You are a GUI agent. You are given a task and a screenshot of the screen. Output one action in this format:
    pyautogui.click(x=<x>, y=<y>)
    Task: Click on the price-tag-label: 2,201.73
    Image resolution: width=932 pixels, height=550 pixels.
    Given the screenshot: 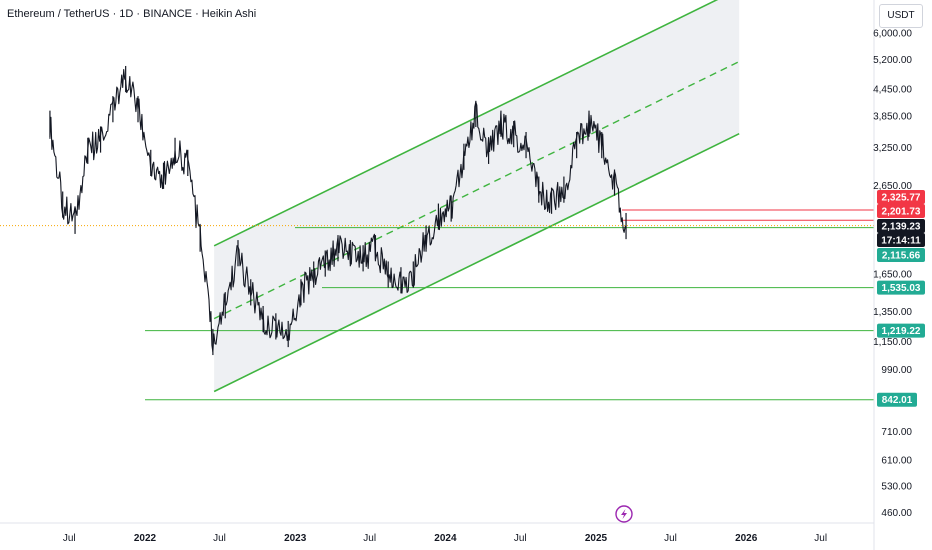 What is the action you would take?
    pyautogui.click(x=901, y=212)
    